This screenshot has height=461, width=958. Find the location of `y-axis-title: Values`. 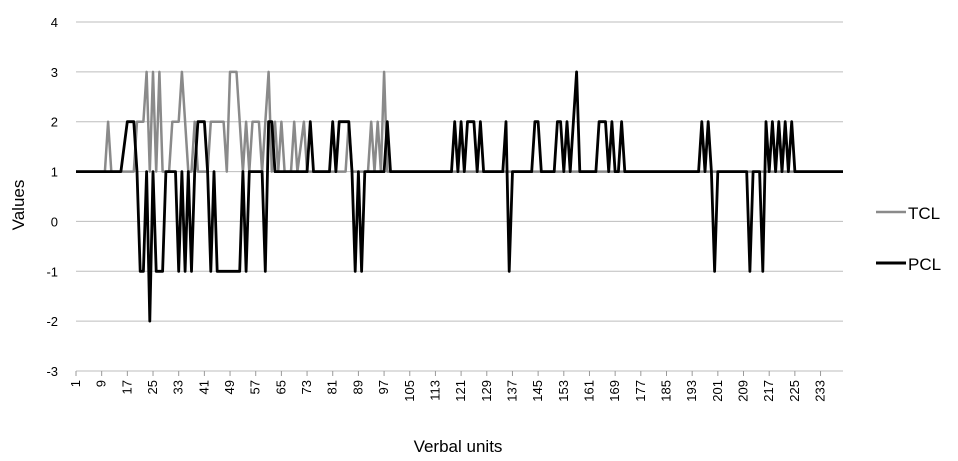

y-axis-title: Values is located at coordinates (18, 205).